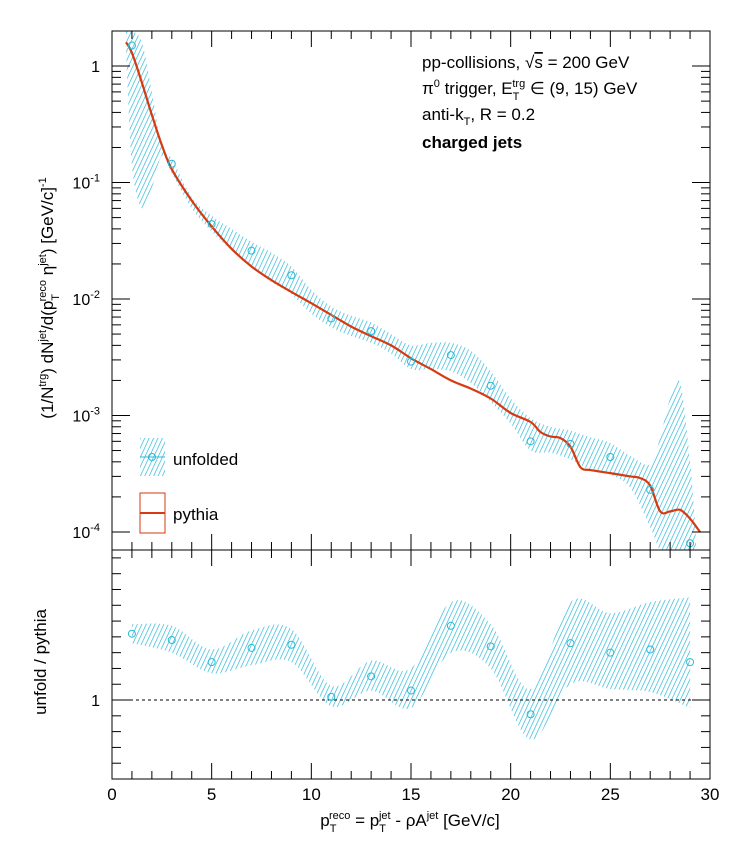  I want to click on annotation-jet-algorithm: anti-kT, R = 0.2, so click(478, 116).